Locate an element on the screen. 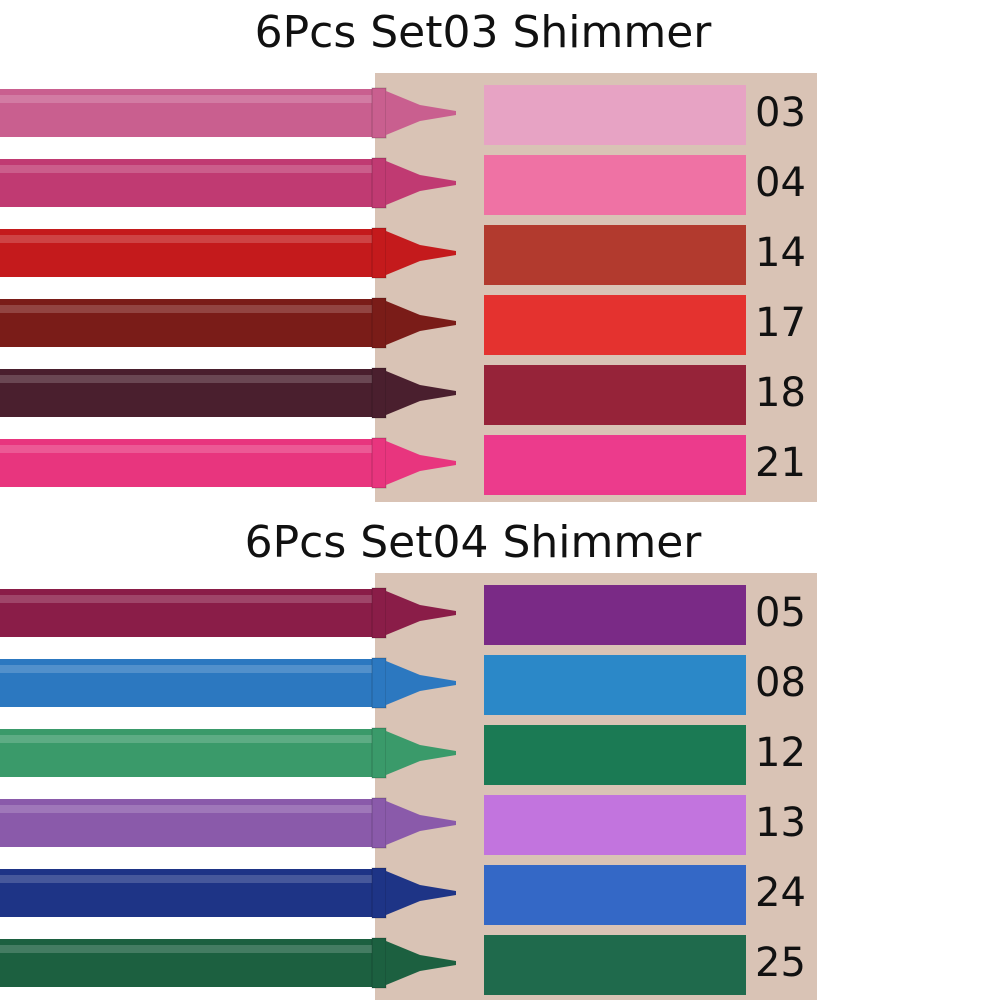 The image size is (1000, 1004). shade-code: 03 is located at coordinates (780, 113).